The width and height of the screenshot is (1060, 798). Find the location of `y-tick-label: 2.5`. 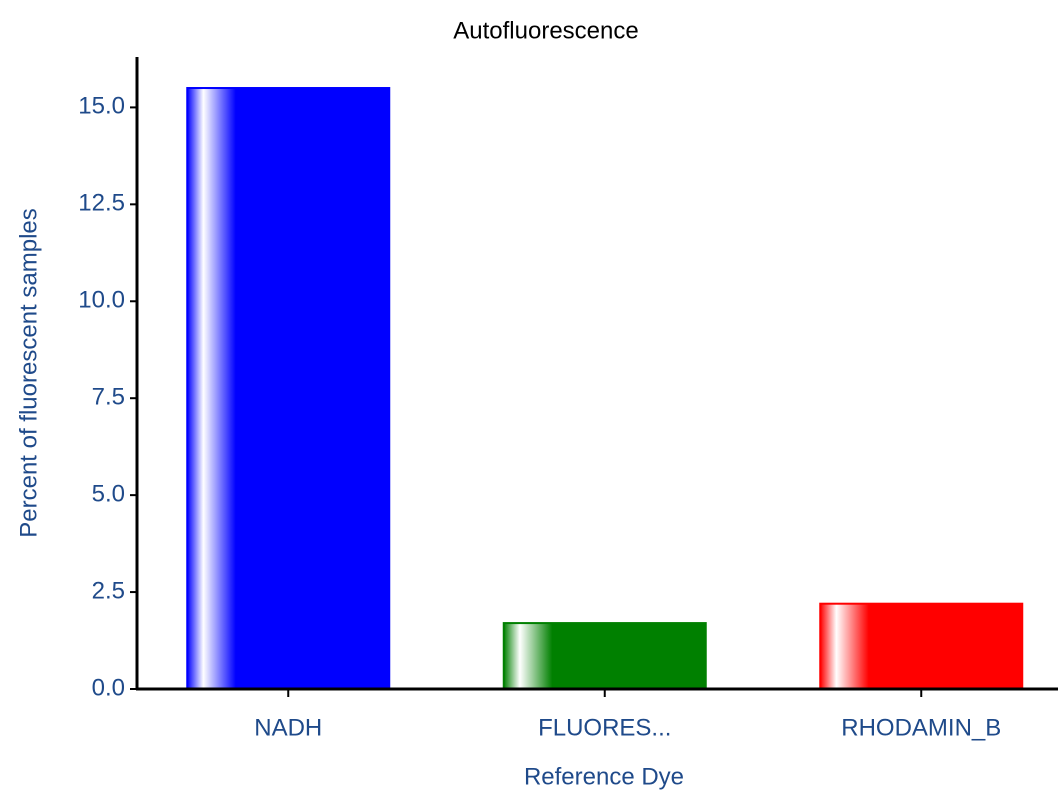

y-tick-label: 2.5 is located at coordinates (108, 590).